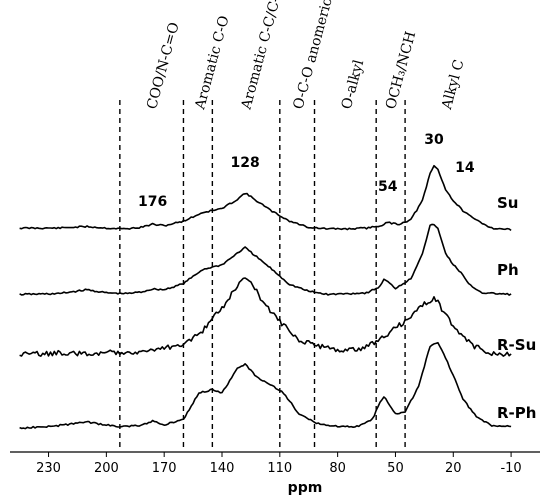 Image resolution: width=550 pixels, height=501 pixels. What do you see at coordinates (106, 468) in the screenshot?
I see `x-tick-label-1: 200` at bounding box center [106, 468].